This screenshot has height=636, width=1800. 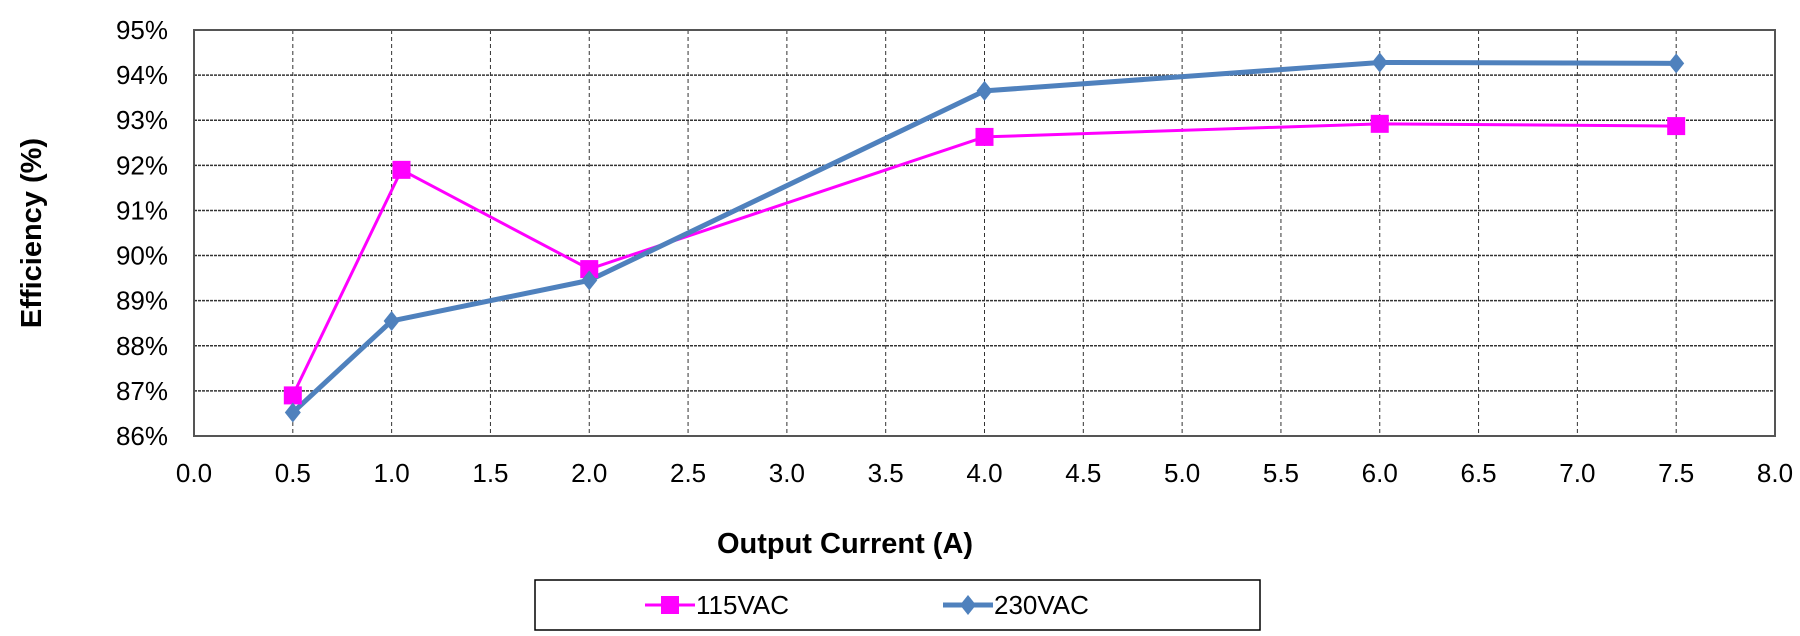 What do you see at coordinates (142, 346) in the screenshot?
I see `y-tick-label: 88%` at bounding box center [142, 346].